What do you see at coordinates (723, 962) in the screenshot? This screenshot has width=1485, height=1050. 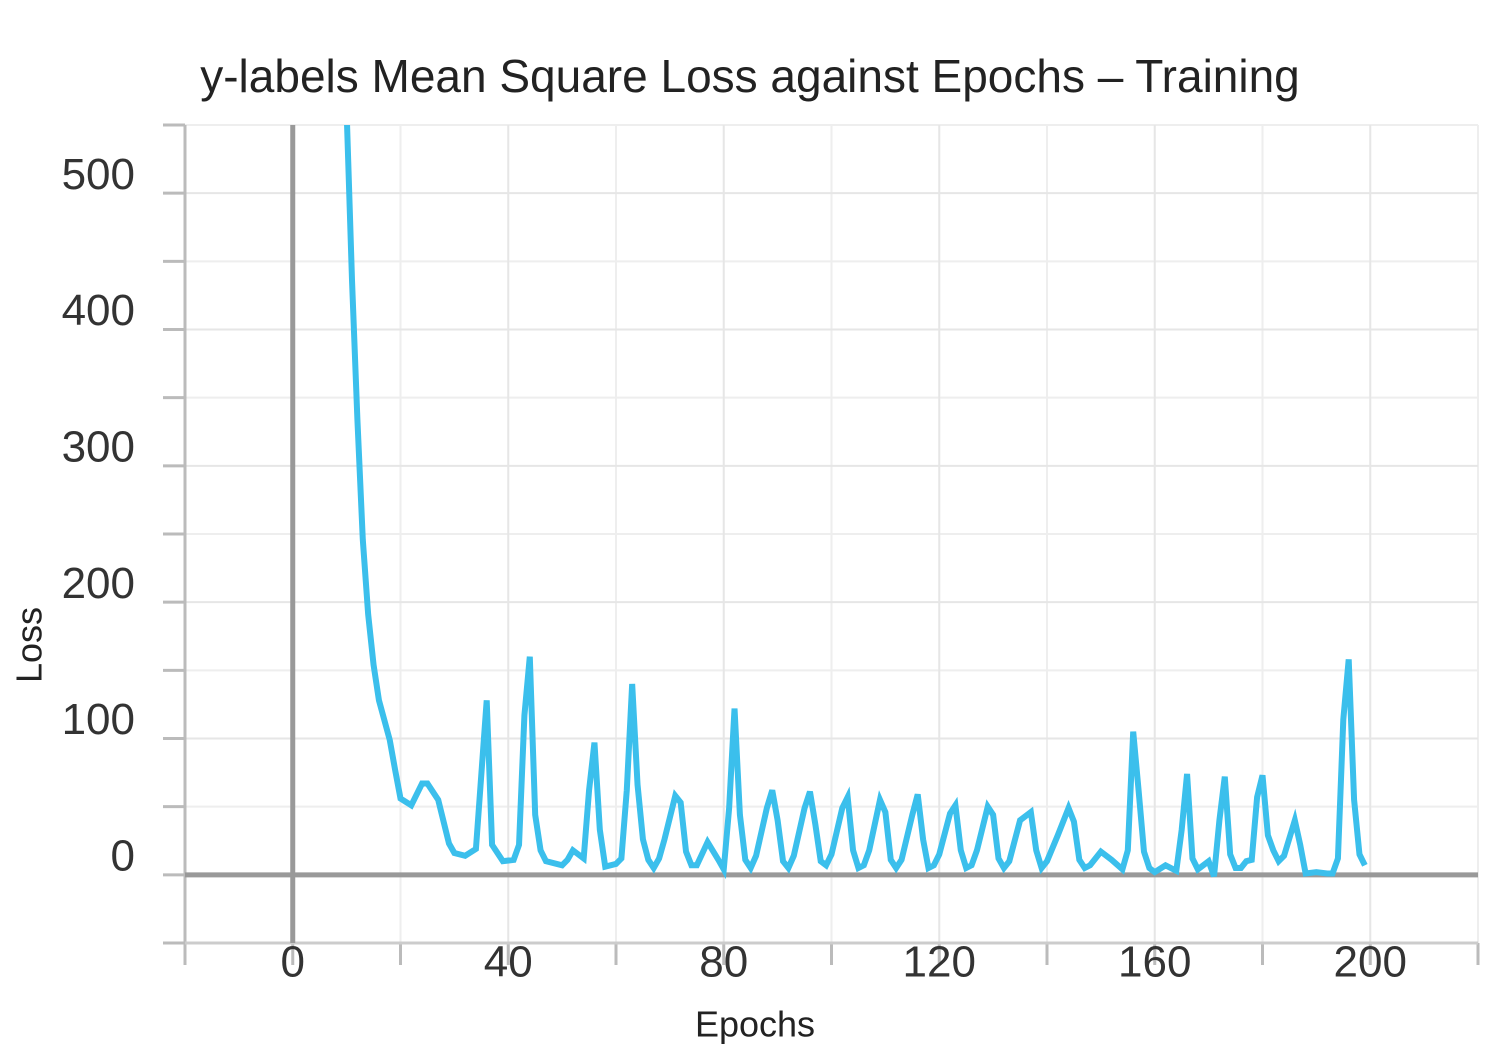 I see `x-tick-label: 80` at bounding box center [723, 962].